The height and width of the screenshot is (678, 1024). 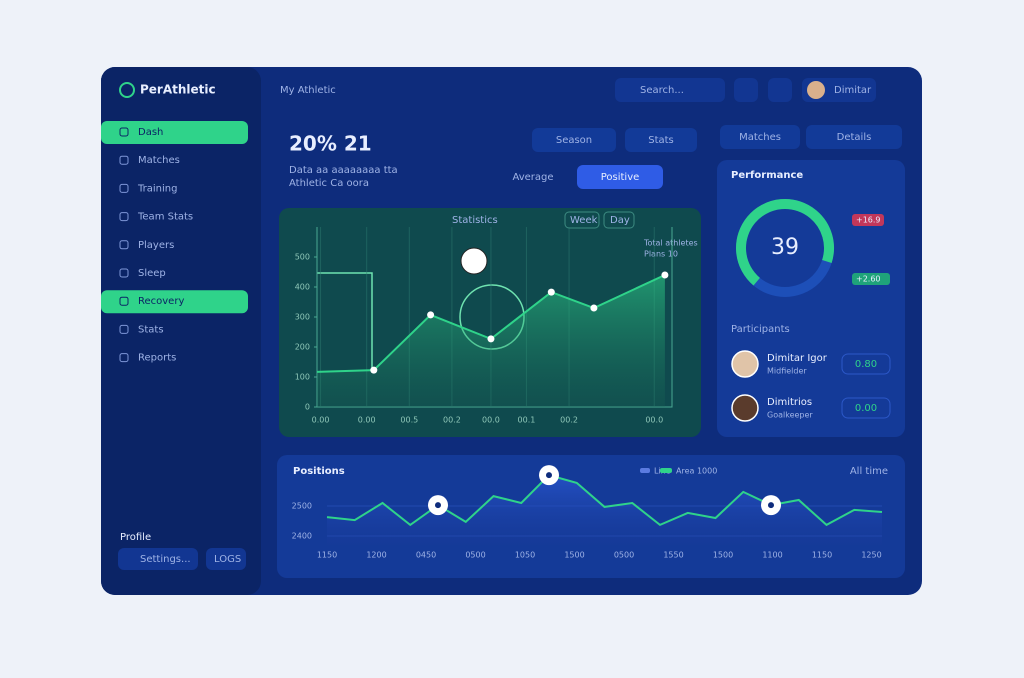 What do you see at coordinates (150, 132) in the screenshot?
I see `nav-item: Dash` at bounding box center [150, 132].